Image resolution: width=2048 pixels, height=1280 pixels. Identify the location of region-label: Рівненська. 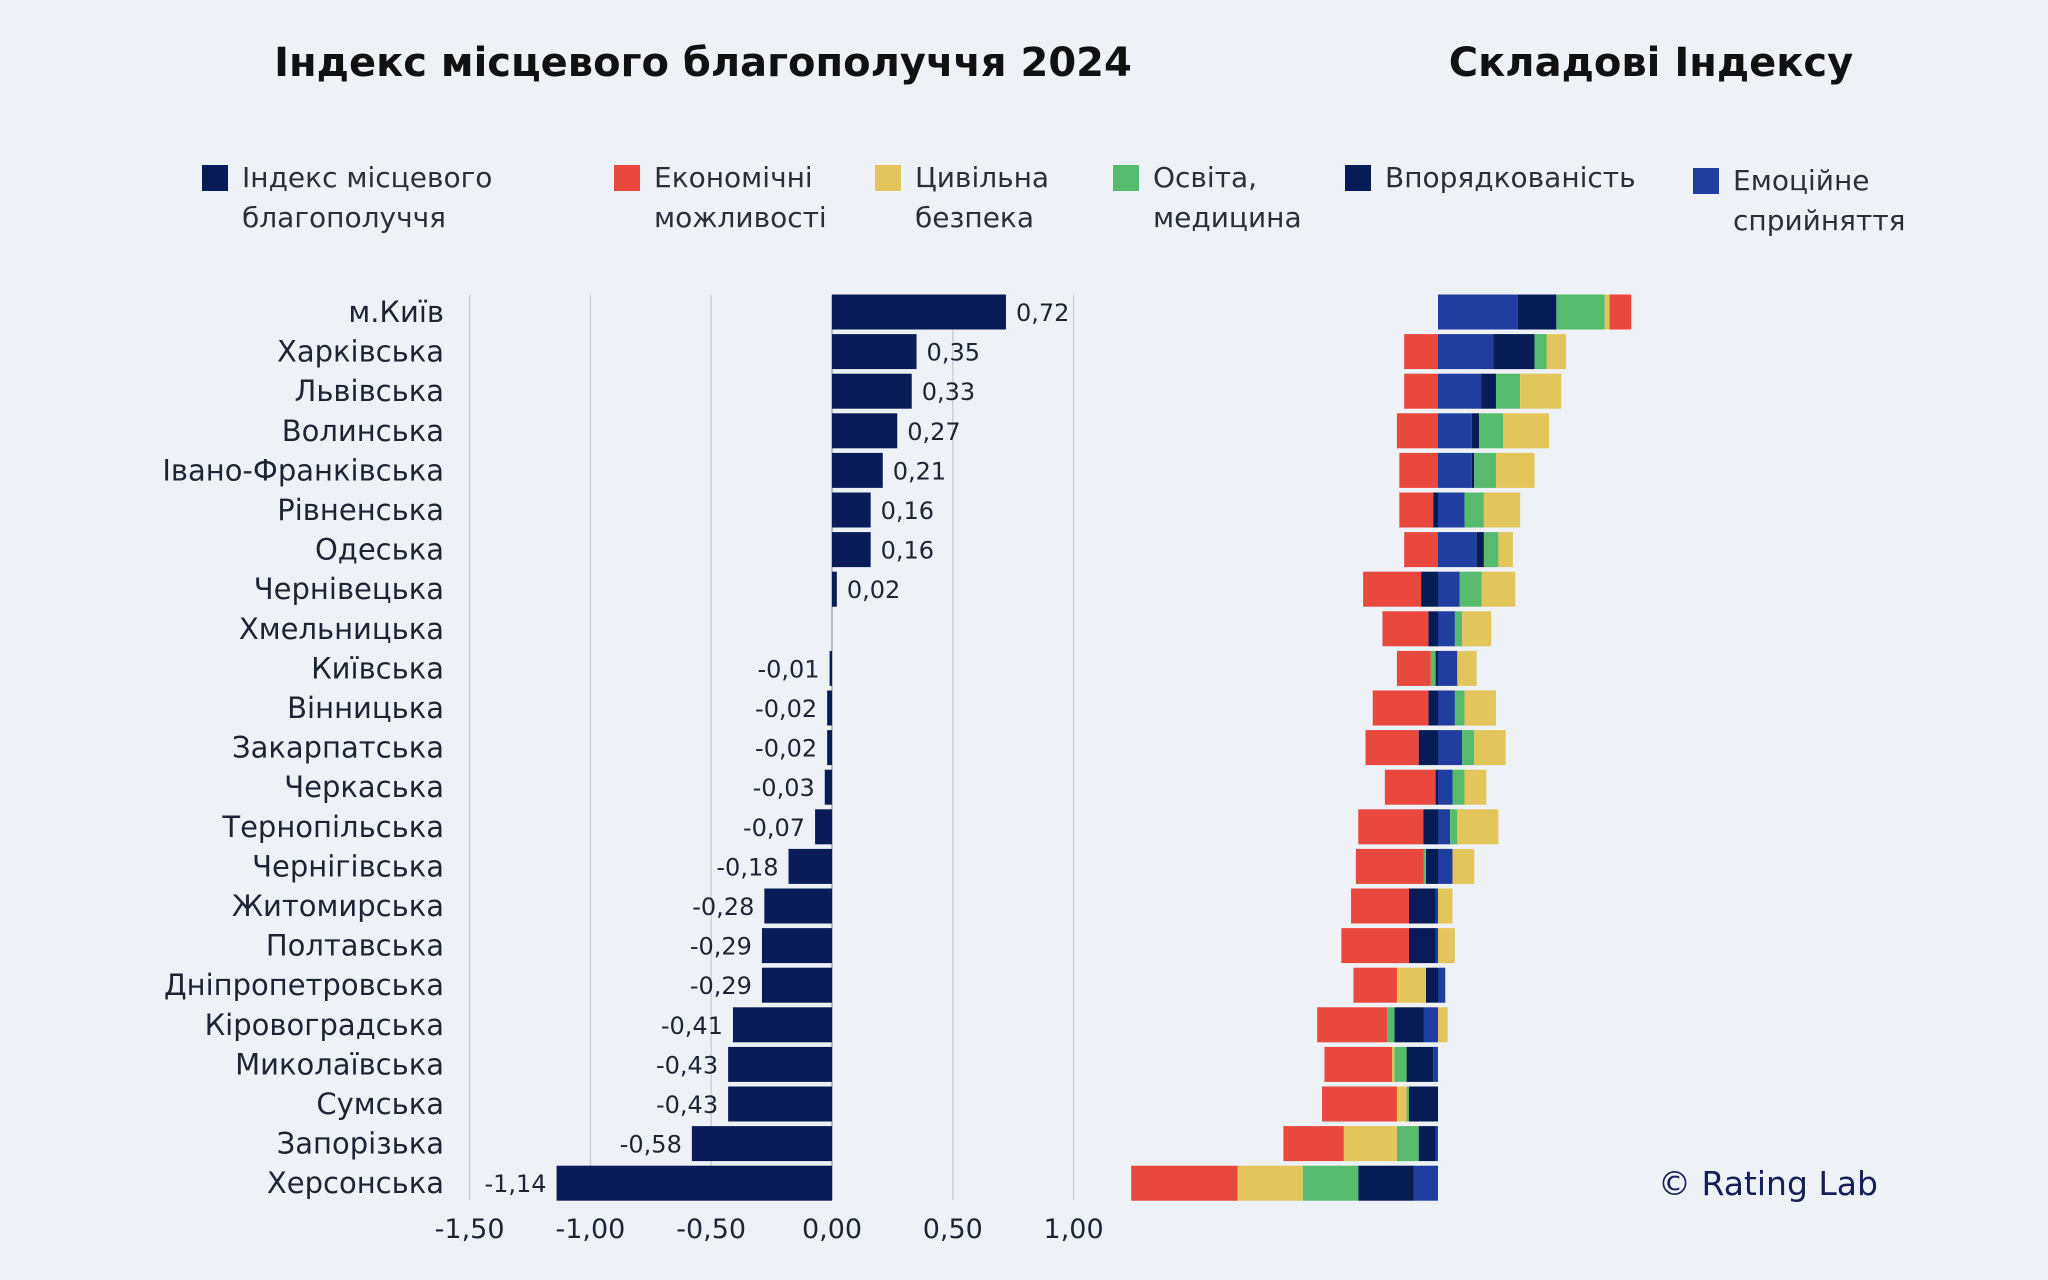
(360, 510).